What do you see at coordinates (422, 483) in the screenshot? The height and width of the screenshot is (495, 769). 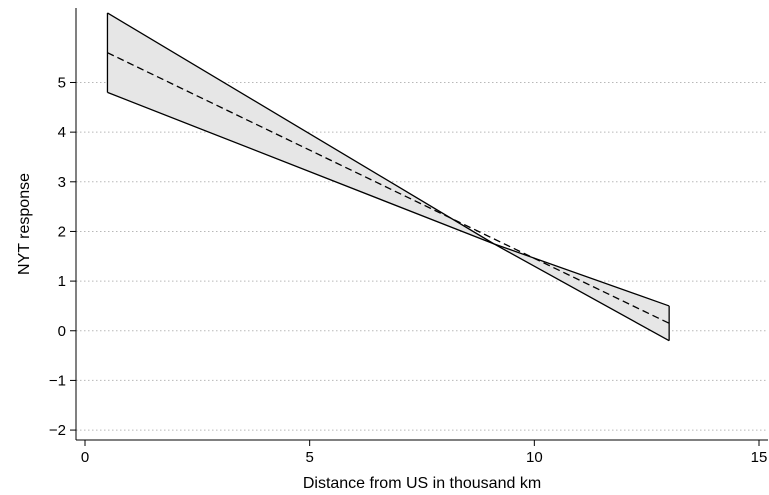 I see `x-axis-label: Distance from US in thousand km` at bounding box center [422, 483].